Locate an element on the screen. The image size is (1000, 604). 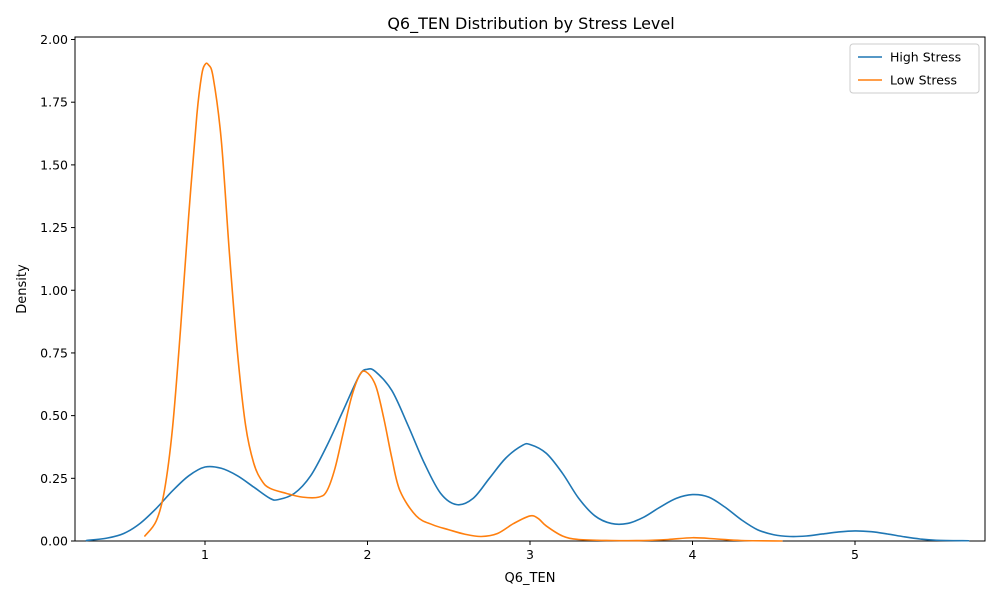
chart-title: Q6_TEN Distribution by Stress Level is located at coordinates (530, 24).